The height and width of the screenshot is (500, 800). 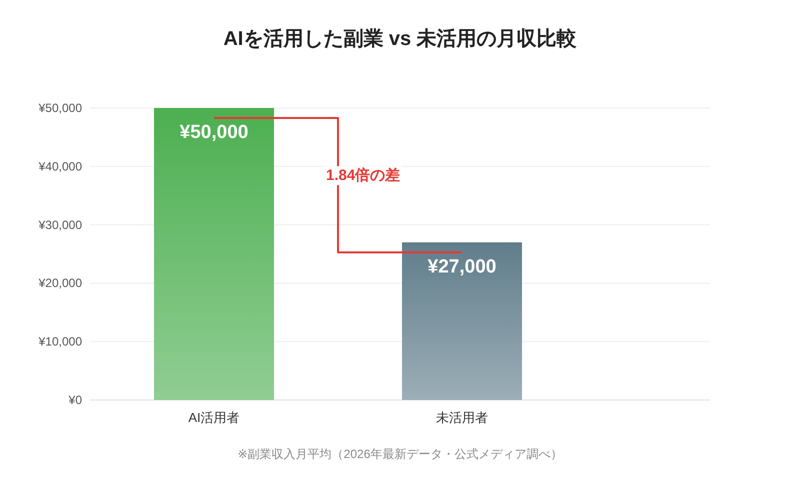 I want to click on text: ※副業収入月平均（2026年最新データ・公式メディア調べ）, so click(x=400, y=454).